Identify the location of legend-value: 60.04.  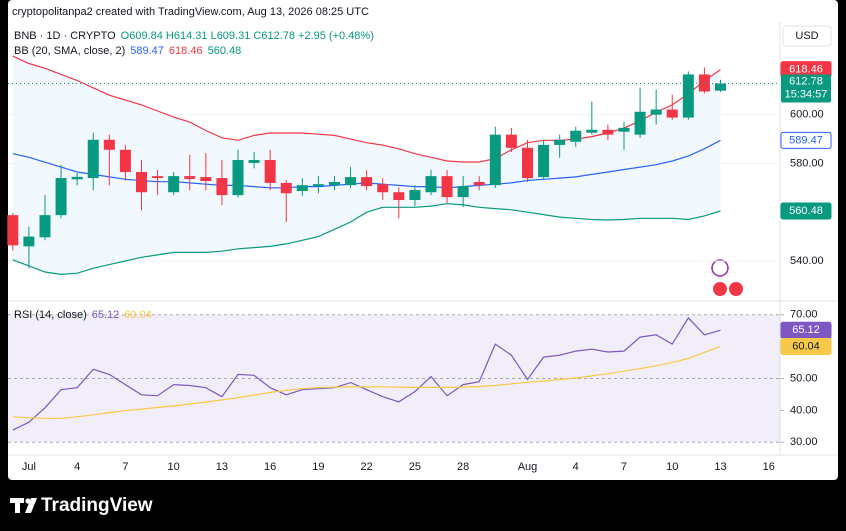
(138, 315).